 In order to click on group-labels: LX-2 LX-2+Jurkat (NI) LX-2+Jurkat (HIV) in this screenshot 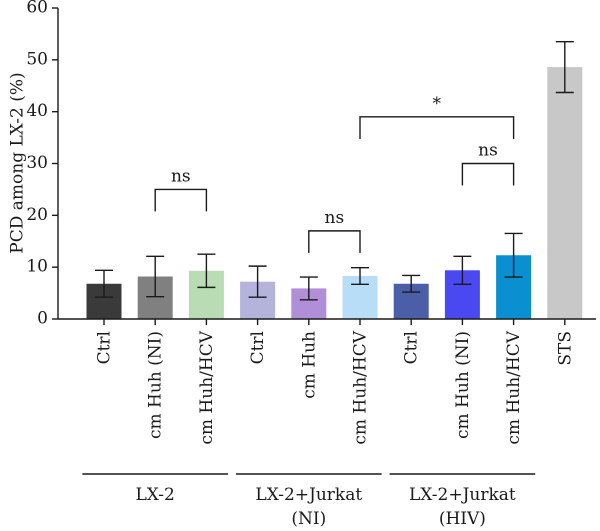, I will do `click(309, 501)`.